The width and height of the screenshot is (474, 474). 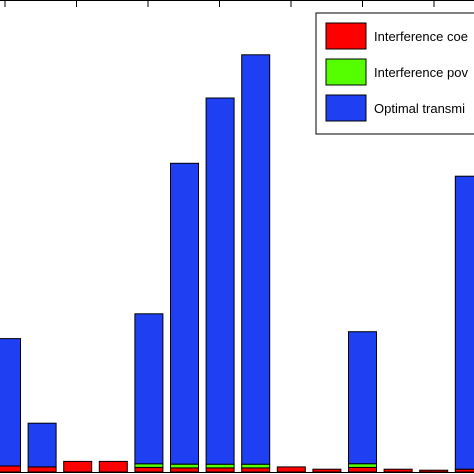 I want to click on legend-label-1: Interference coe, so click(x=421, y=36).